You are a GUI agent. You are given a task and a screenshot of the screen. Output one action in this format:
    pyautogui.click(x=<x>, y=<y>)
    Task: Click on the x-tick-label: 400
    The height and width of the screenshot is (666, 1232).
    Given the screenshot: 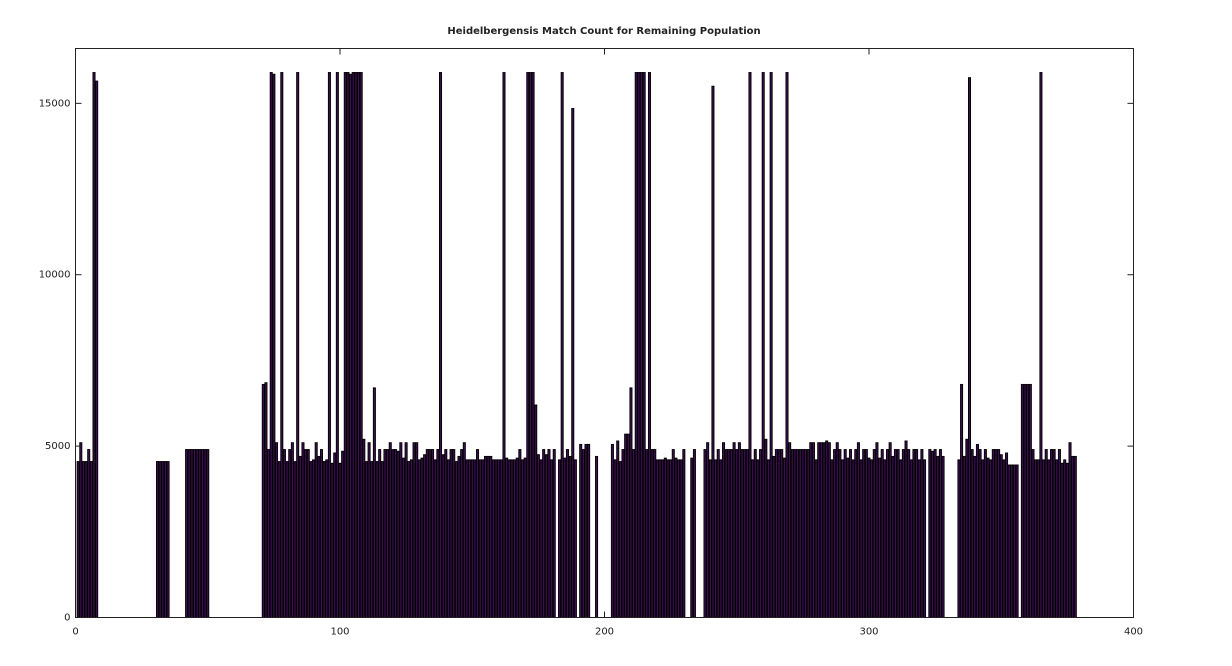 What is the action you would take?
    pyautogui.click(x=1133, y=632)
    